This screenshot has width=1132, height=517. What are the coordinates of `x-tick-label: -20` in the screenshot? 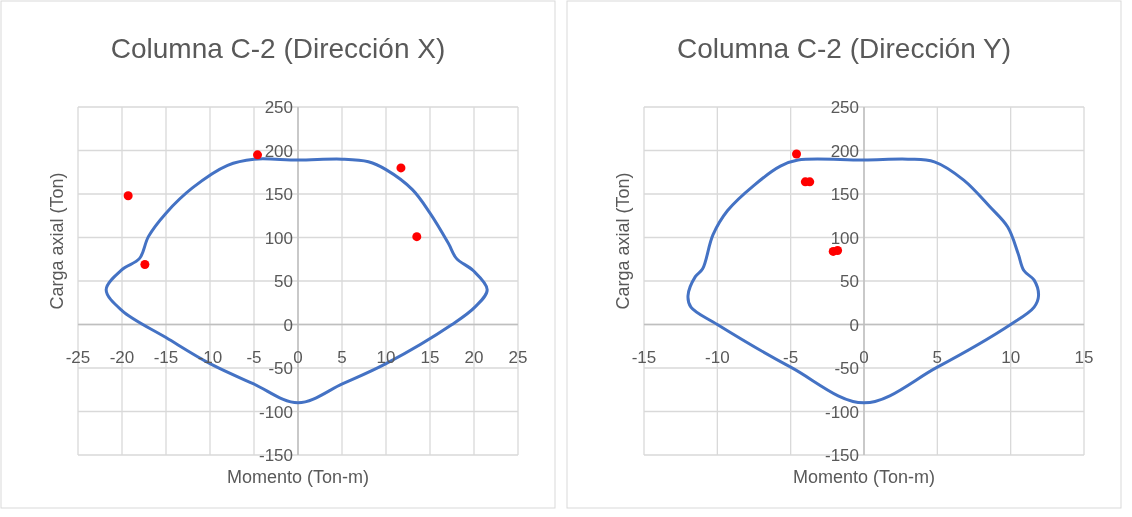 It's located at (122, 357).